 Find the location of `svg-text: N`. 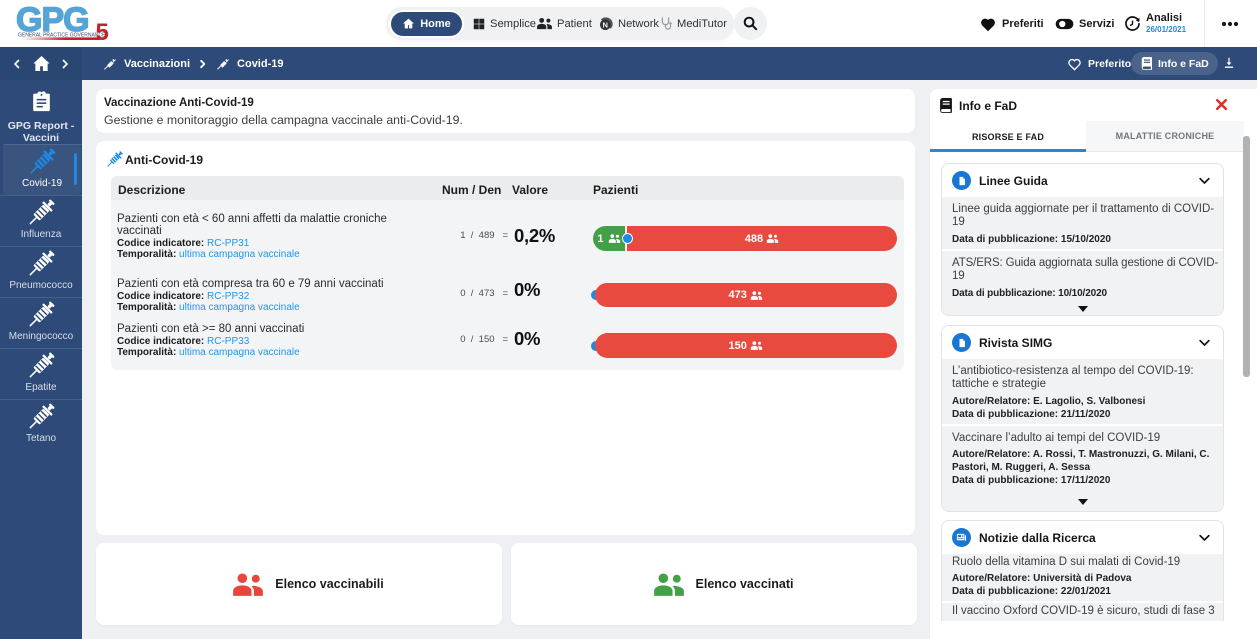

svg-text: N is located at coordinates (605, 24).